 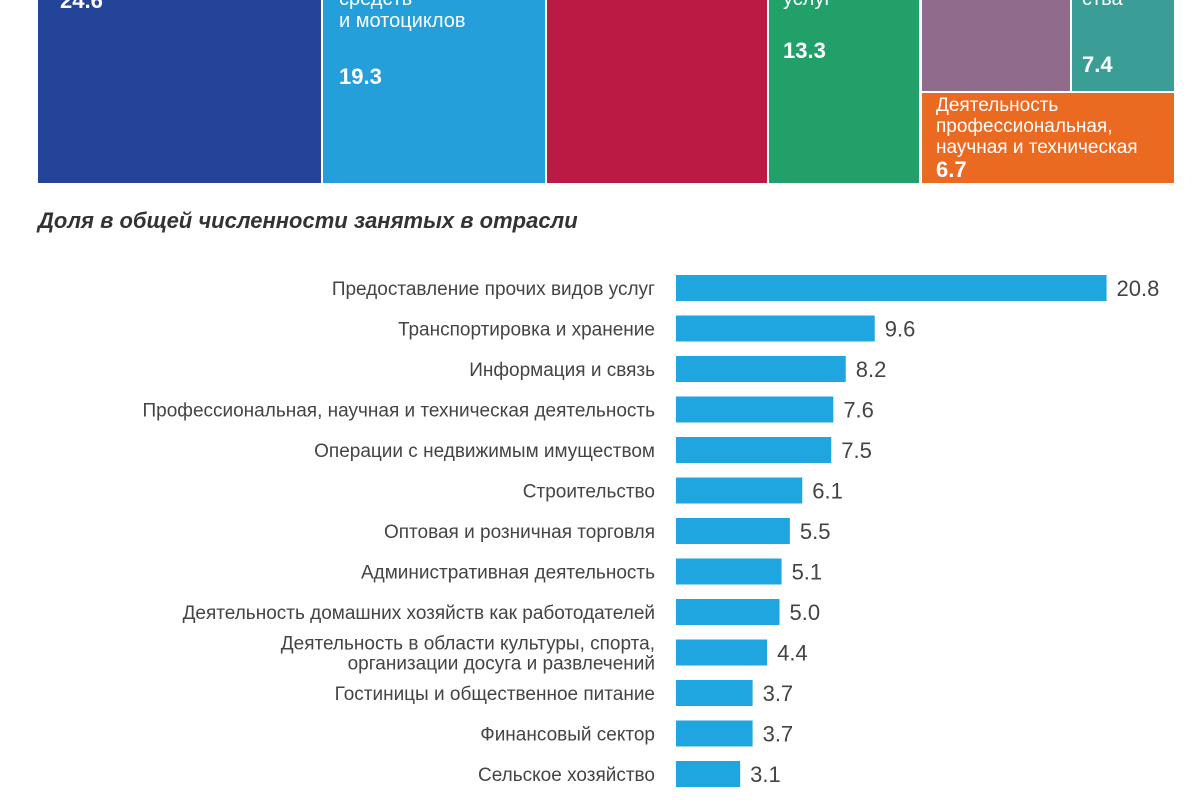 I want to click on category-label-12: Финансовый сектор, so click(x=567, y=735).